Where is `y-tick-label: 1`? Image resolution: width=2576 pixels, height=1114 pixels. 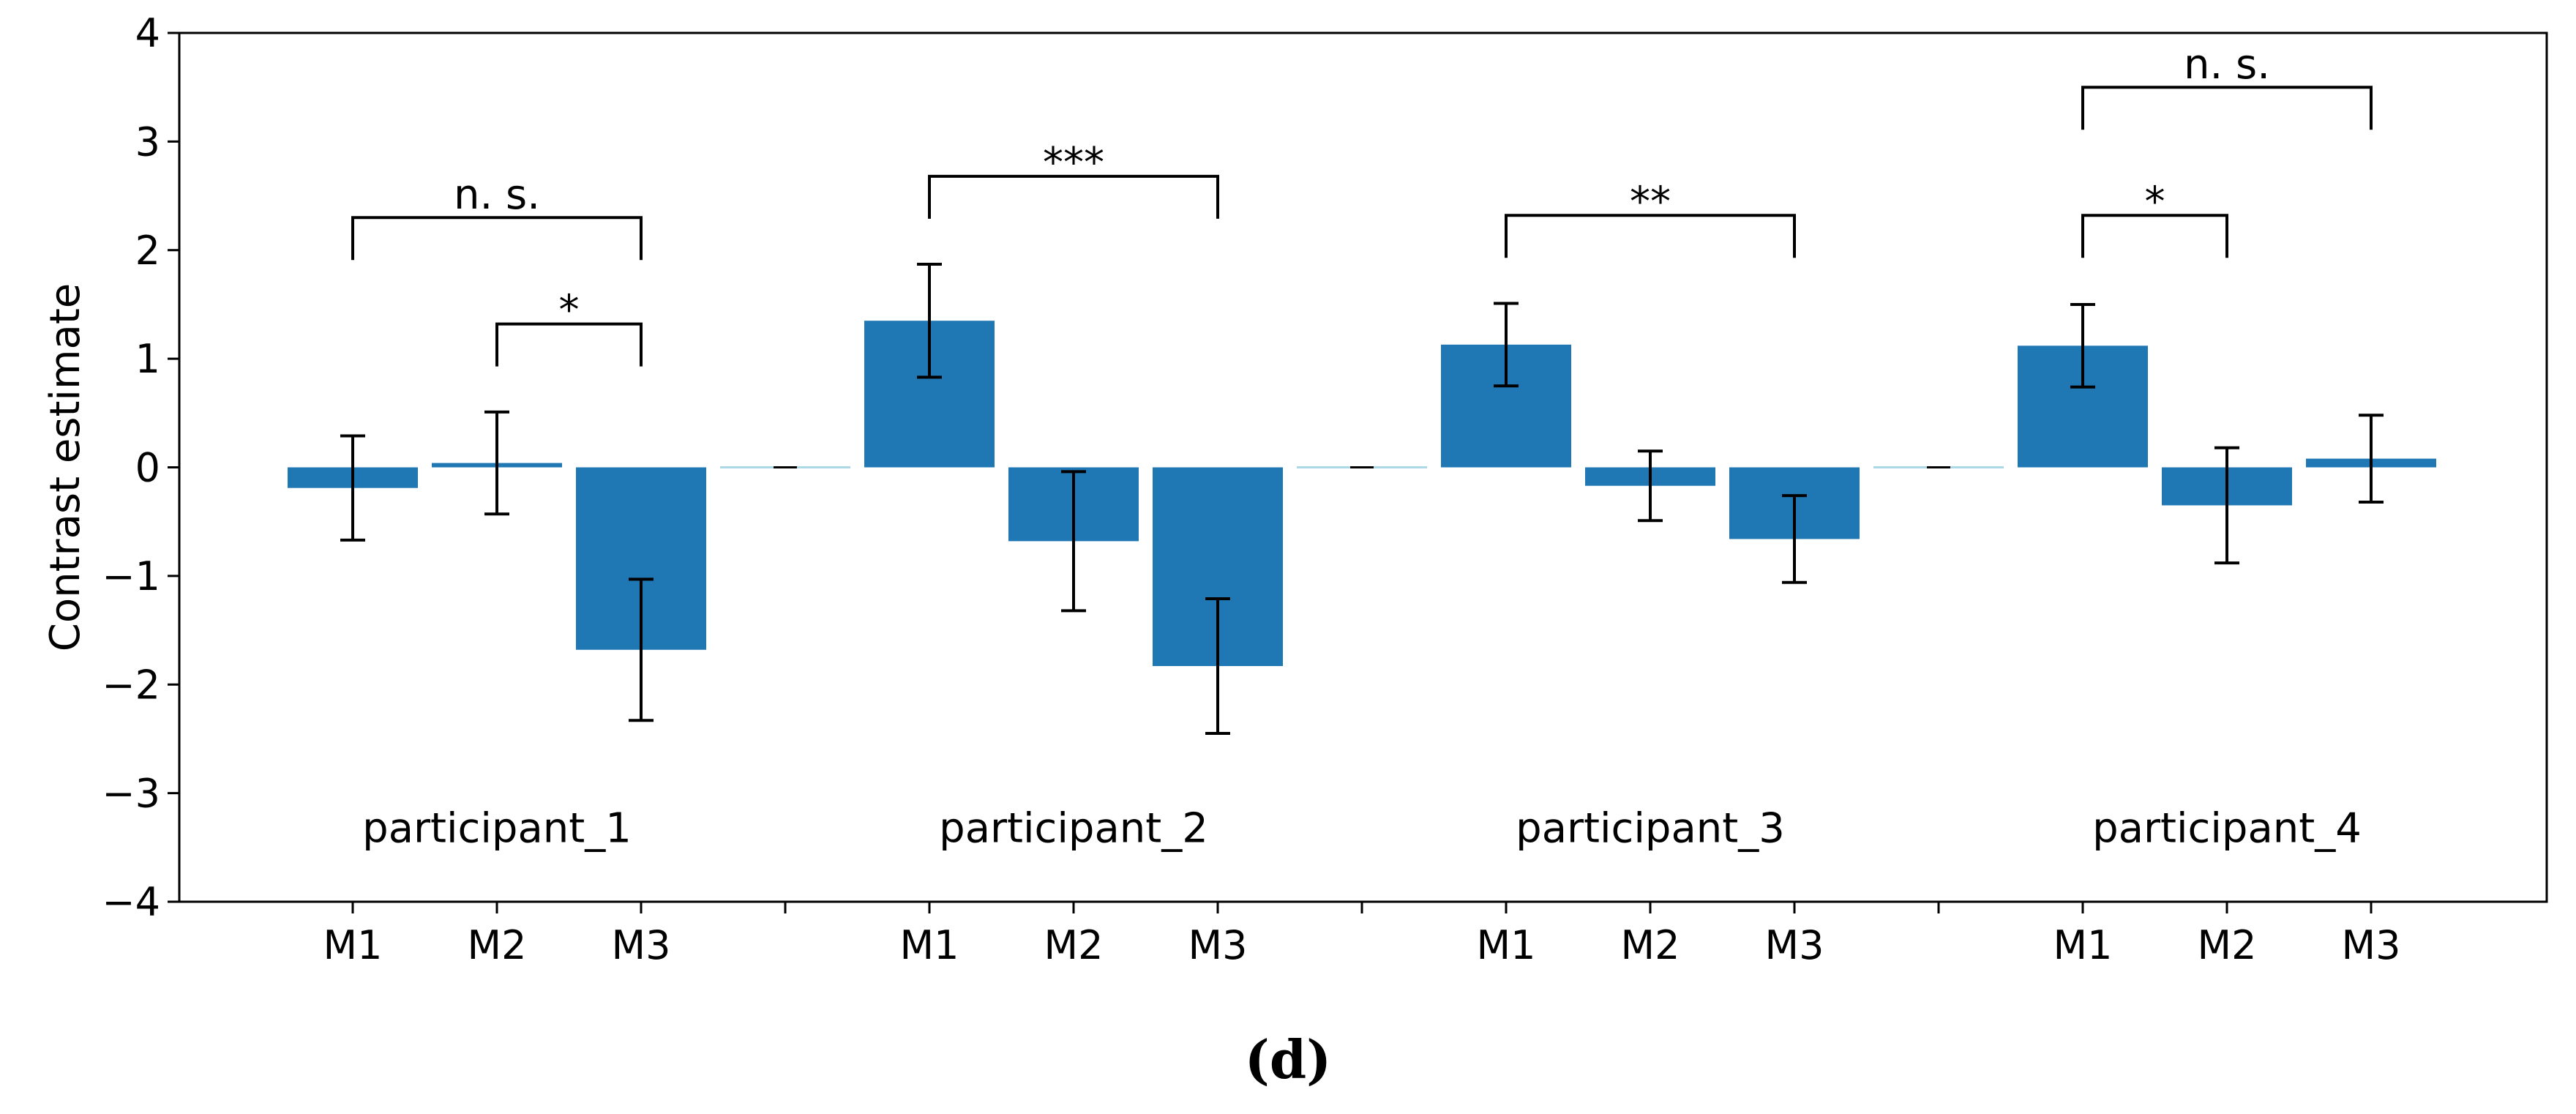 y-tick-label: 1 is located at coordinates (147, 359).